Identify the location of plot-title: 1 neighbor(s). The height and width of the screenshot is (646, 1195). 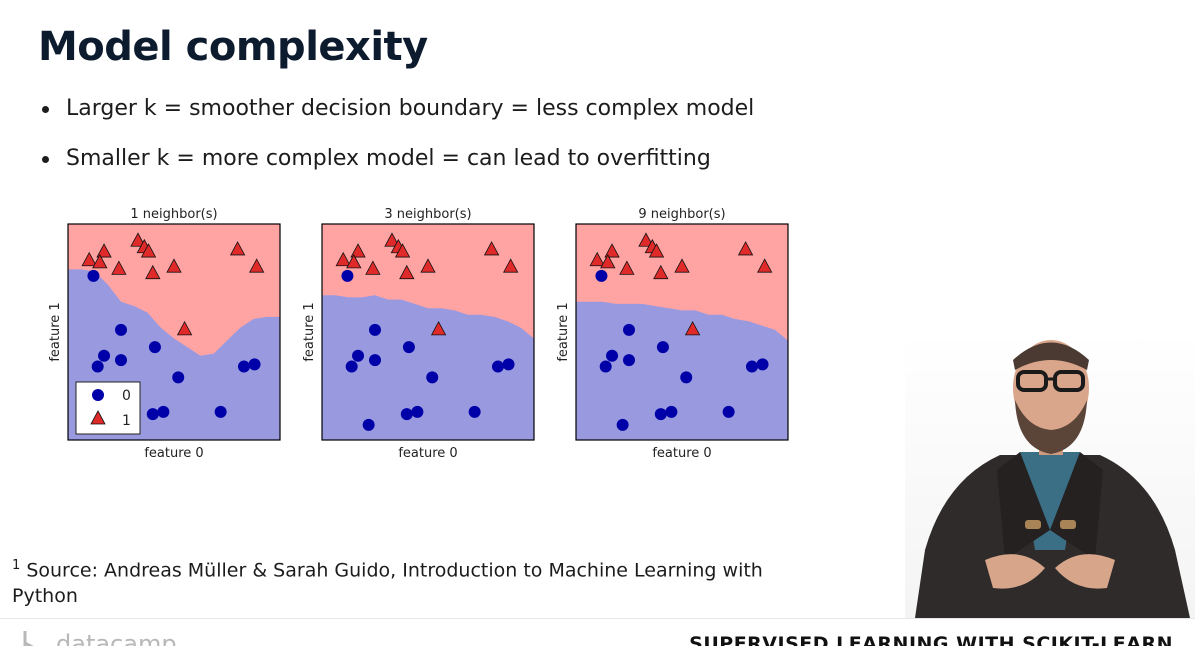
(173, 214).